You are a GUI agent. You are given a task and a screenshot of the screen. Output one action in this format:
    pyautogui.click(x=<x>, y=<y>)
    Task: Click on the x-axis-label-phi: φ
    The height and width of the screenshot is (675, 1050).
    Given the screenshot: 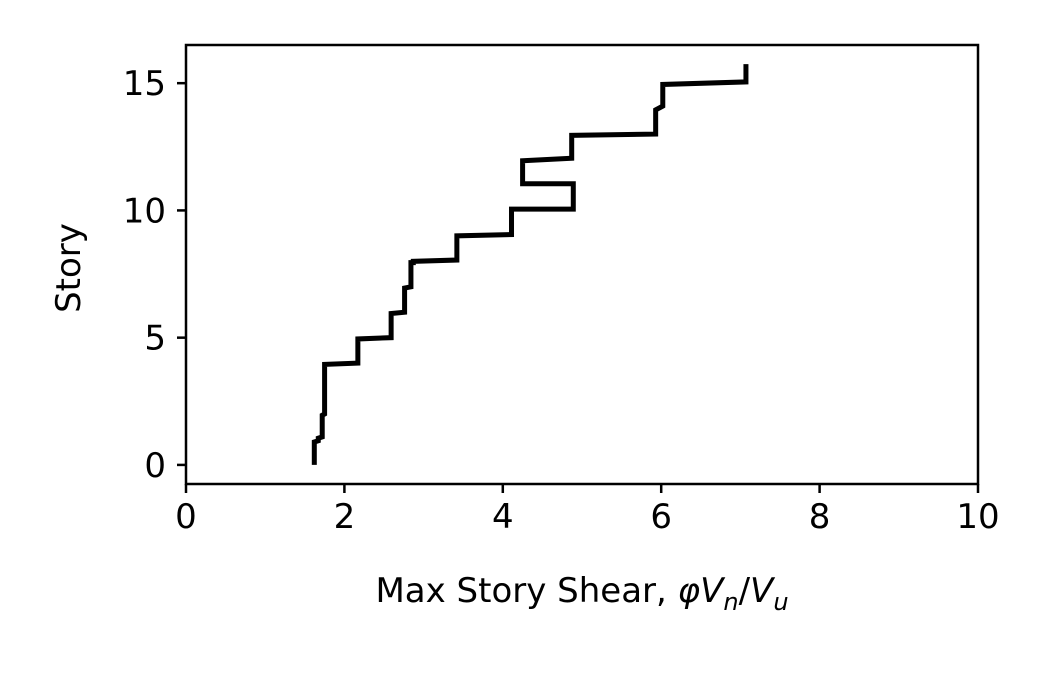 What is the action you would take?
    pyautogui.click(x=689, y=591)
    